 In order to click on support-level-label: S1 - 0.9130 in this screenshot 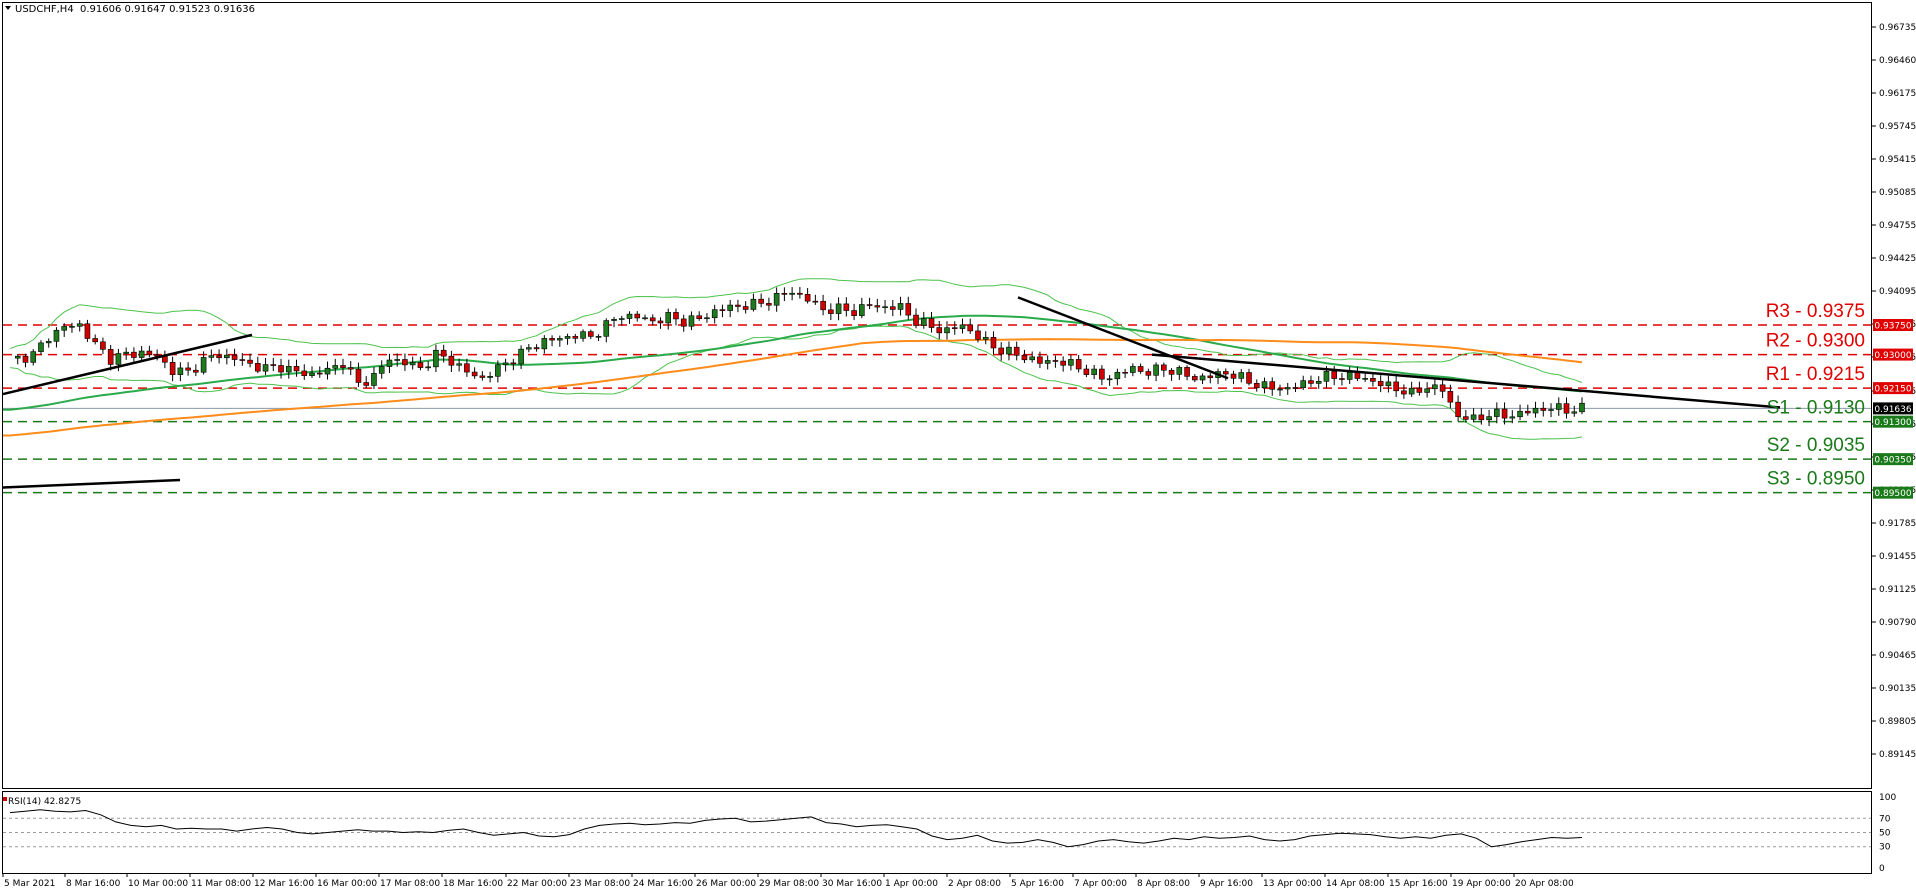, I will do `click(1816, 408)`.